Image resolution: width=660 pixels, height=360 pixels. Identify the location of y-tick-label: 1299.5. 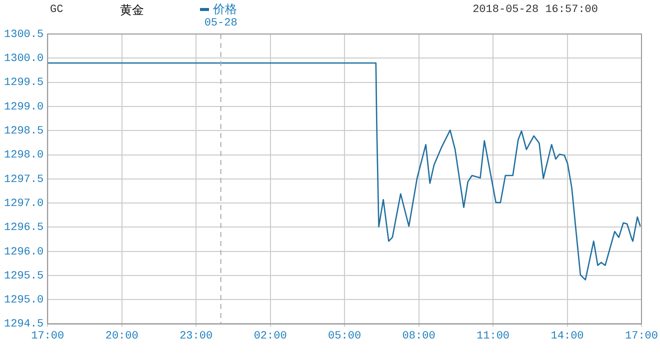
(24, 83).